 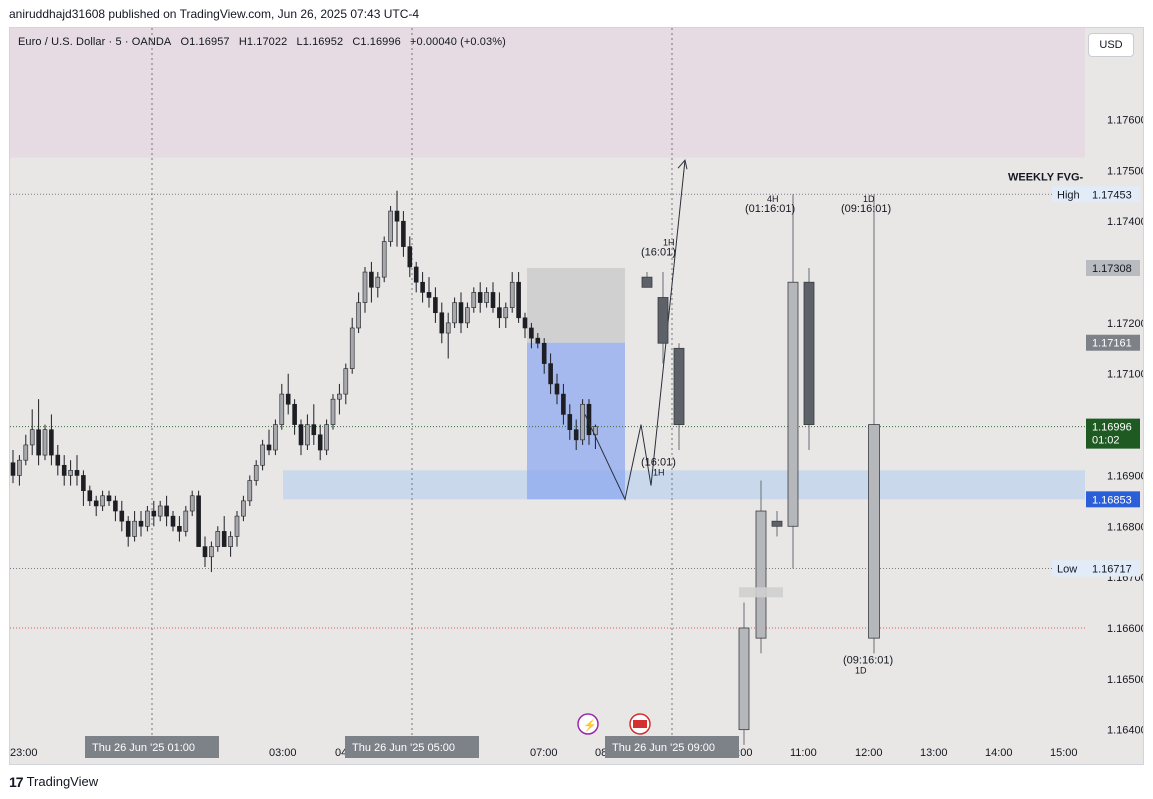 I want to click on ohlc-high: H1.17022, so click(x=263, y=42).